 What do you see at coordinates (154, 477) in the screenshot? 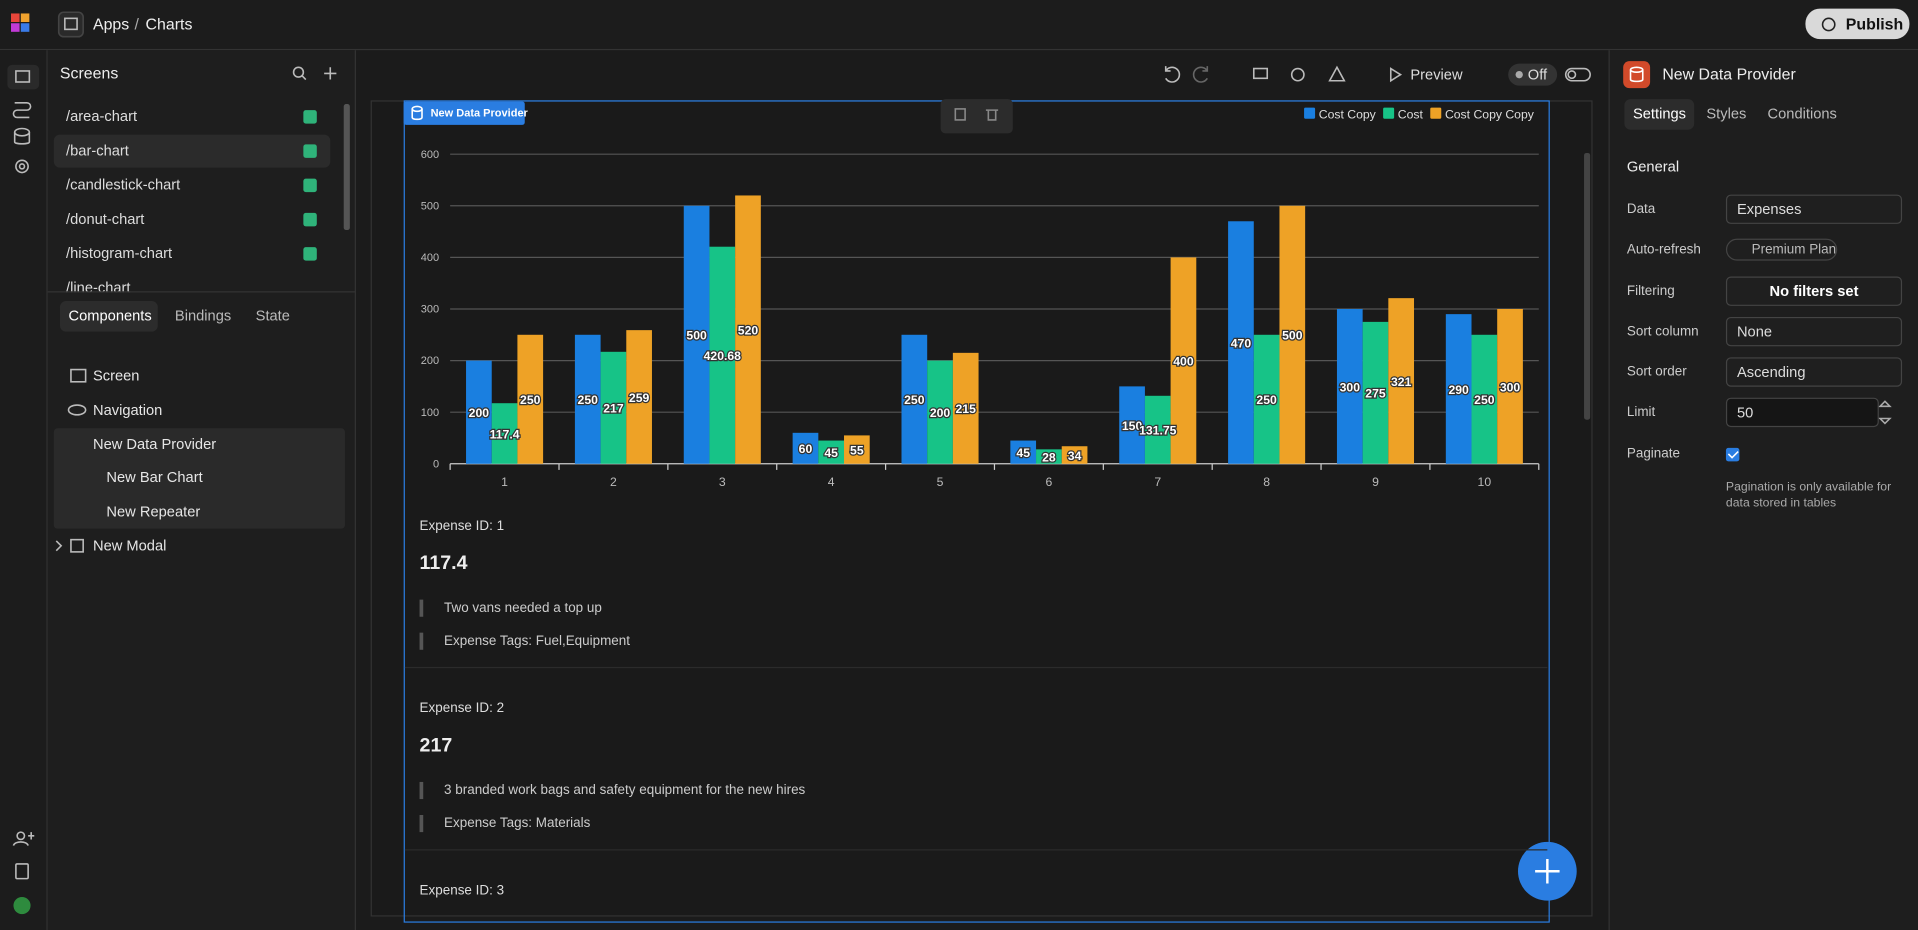
I see `tree-item: New Bar Chart` at bounding box center [154, 477].